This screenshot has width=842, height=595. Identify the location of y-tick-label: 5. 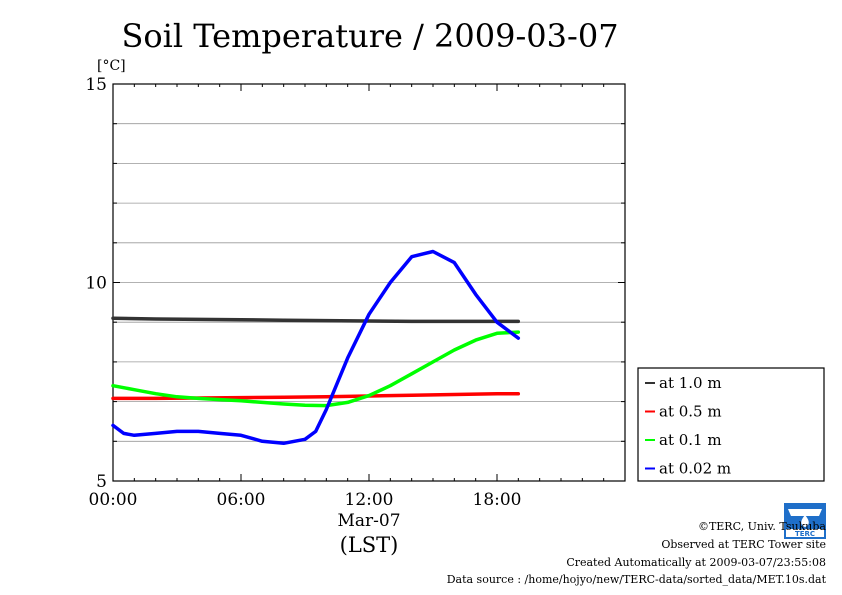
(101, 482).